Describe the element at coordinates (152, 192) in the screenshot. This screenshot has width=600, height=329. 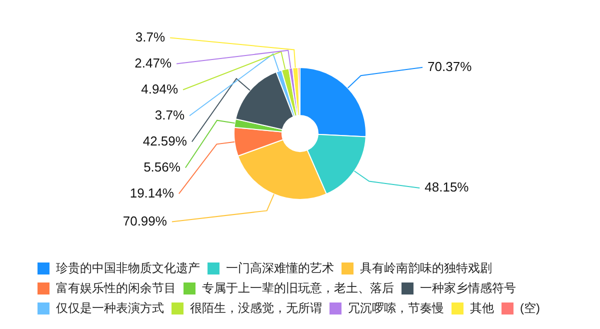
I see `data-label: 19.14%` at that location.